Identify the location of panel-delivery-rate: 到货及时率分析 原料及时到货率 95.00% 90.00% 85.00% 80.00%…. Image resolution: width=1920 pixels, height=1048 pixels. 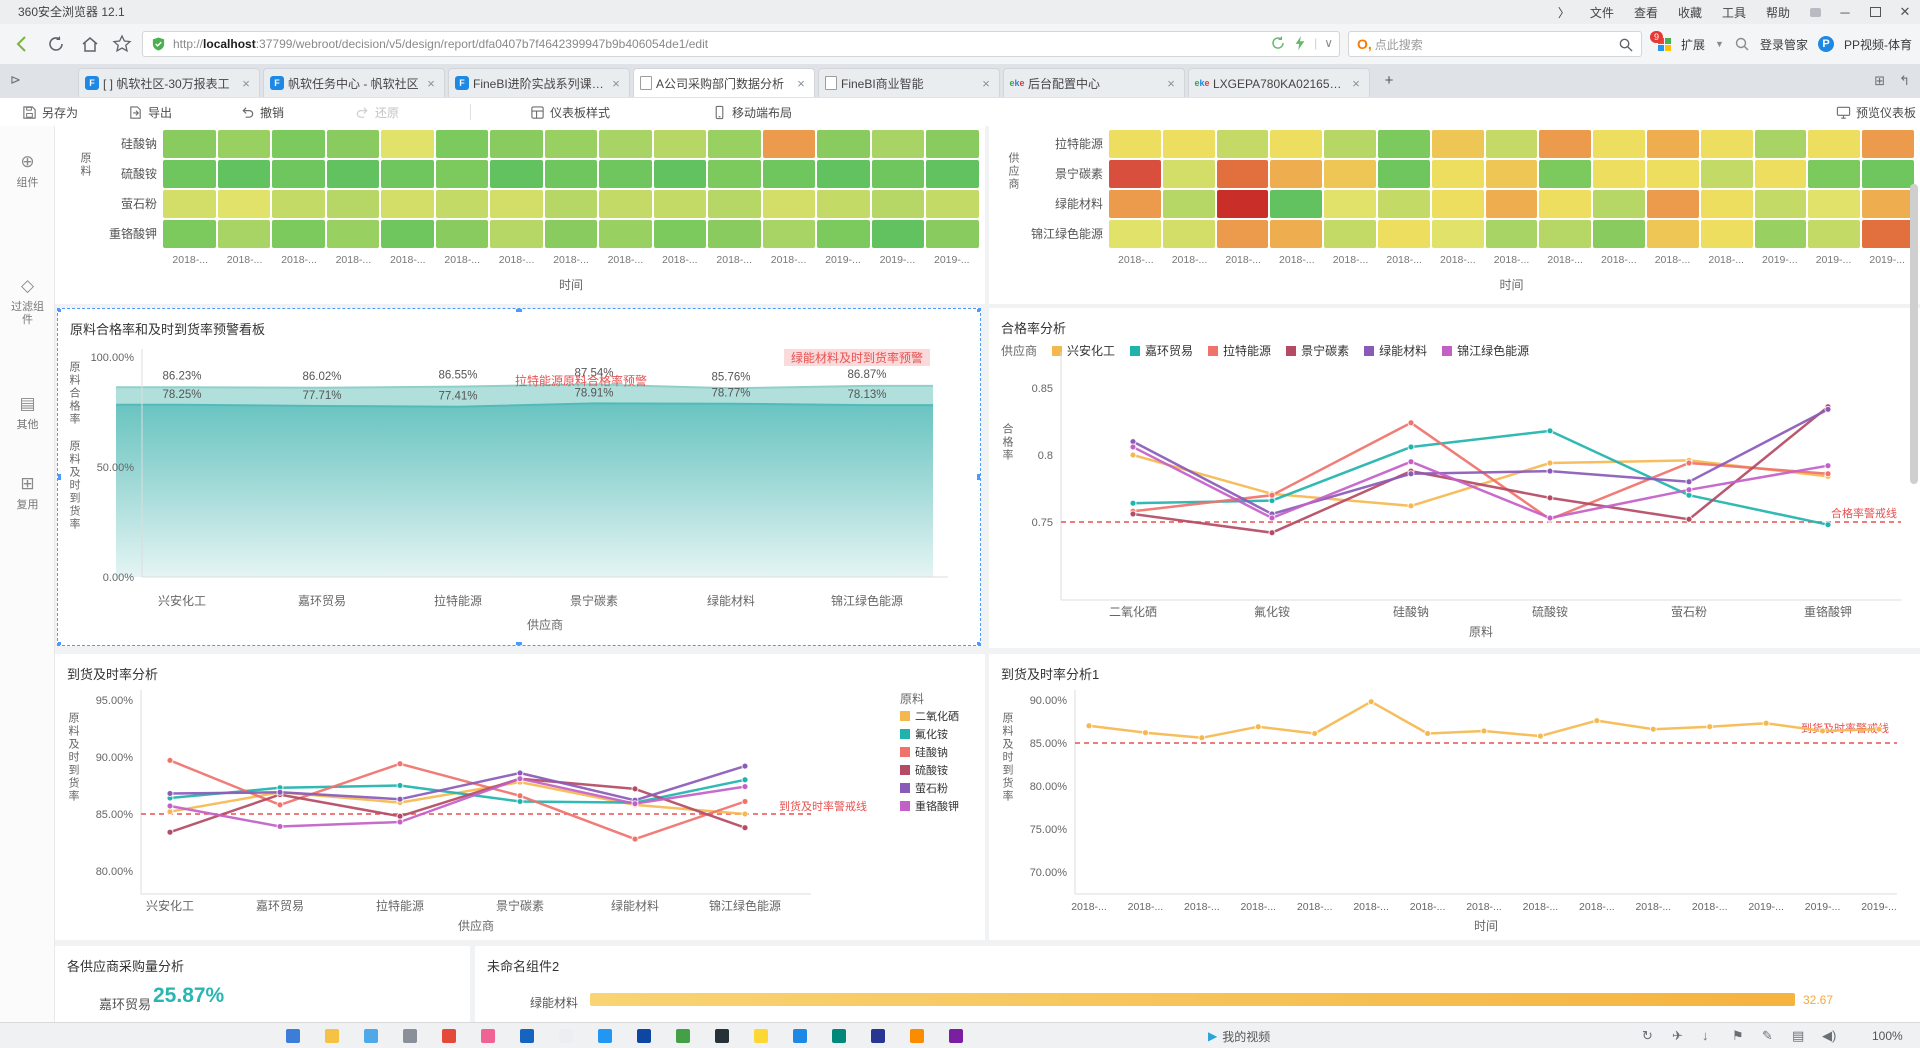
(520, 797).